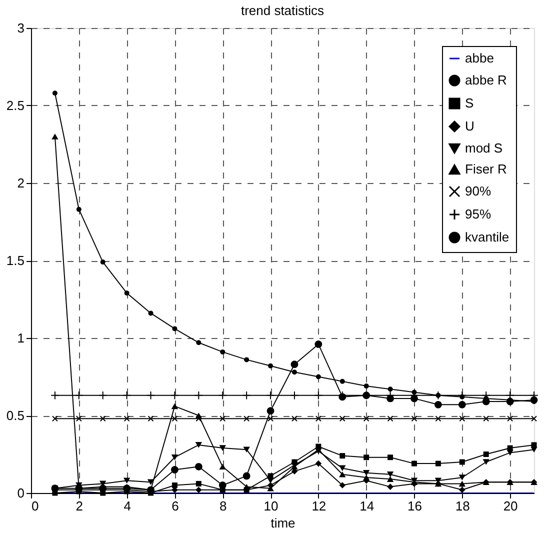 The height and width of the screenshot is (543, 552). What do you see at coordinates (20, 493) in the screenshot?
I see `y-tick-label: 0` at bounding box center [20, 493].